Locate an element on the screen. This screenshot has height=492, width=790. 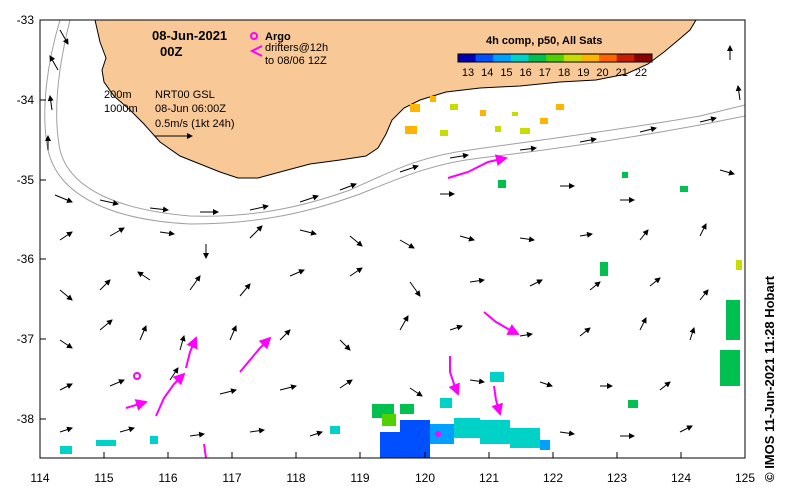
lon-tick-label: 117 is located at coordinates (231, 478).